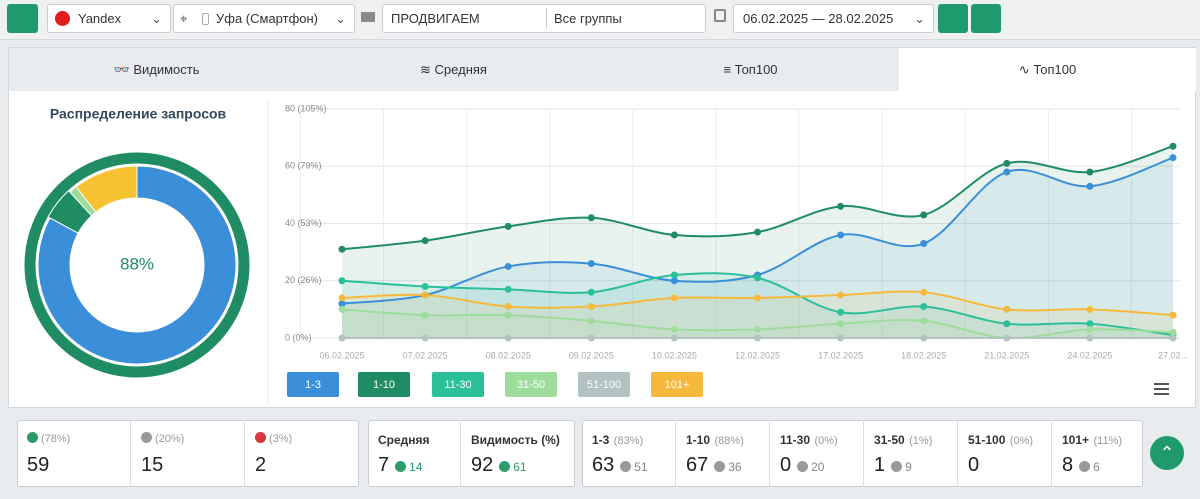  What do you see at coordinates (973, 465) in the screenshot?
I see `stat-body: 0` at bounding box center [973, 465].